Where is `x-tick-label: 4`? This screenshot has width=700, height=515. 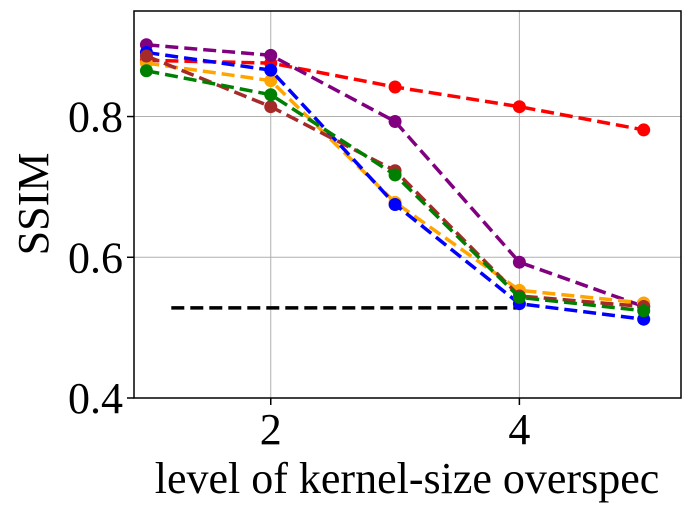
x-tick-label: 4 is located at coordinates (519, 429).